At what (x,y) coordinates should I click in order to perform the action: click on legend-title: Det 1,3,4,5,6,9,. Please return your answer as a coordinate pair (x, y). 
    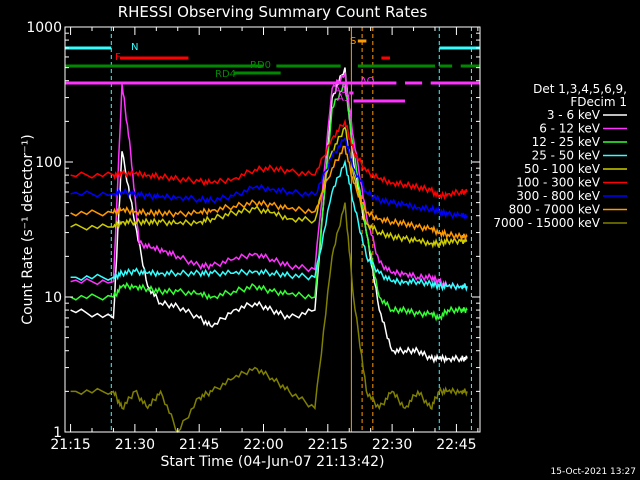
    Looking at the image, I should click on (580, 89).